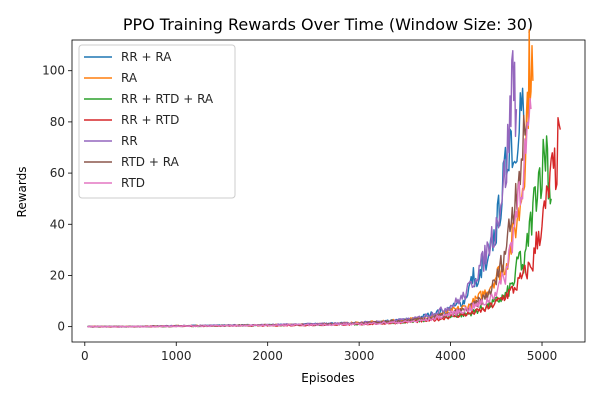 The image size is (600, 400). What do you see at coordinates (129, 78) in the screenshot?
I see `legend-label: RA` at bounding box center [129, 78].